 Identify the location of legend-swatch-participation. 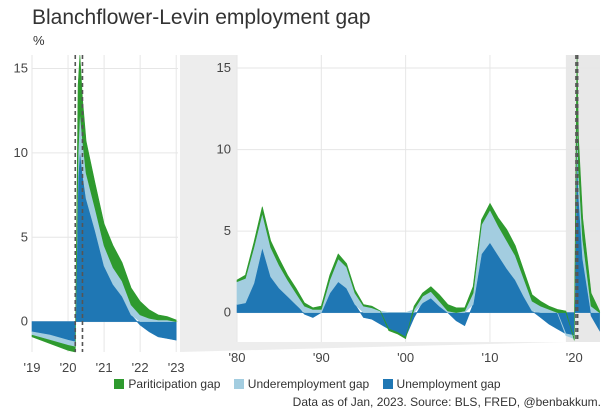
(119, 384).